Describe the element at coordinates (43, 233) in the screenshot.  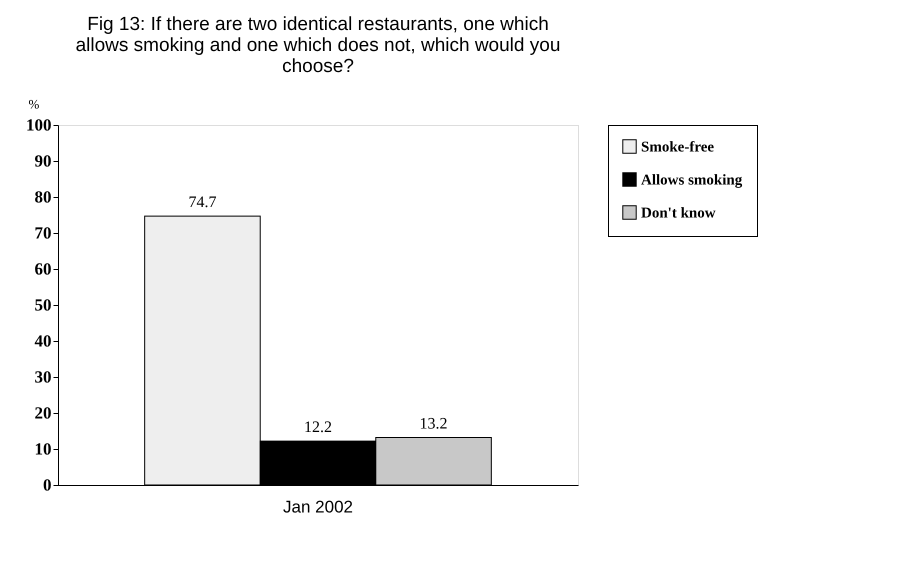
I see `y-tick-label: 70` at that location.